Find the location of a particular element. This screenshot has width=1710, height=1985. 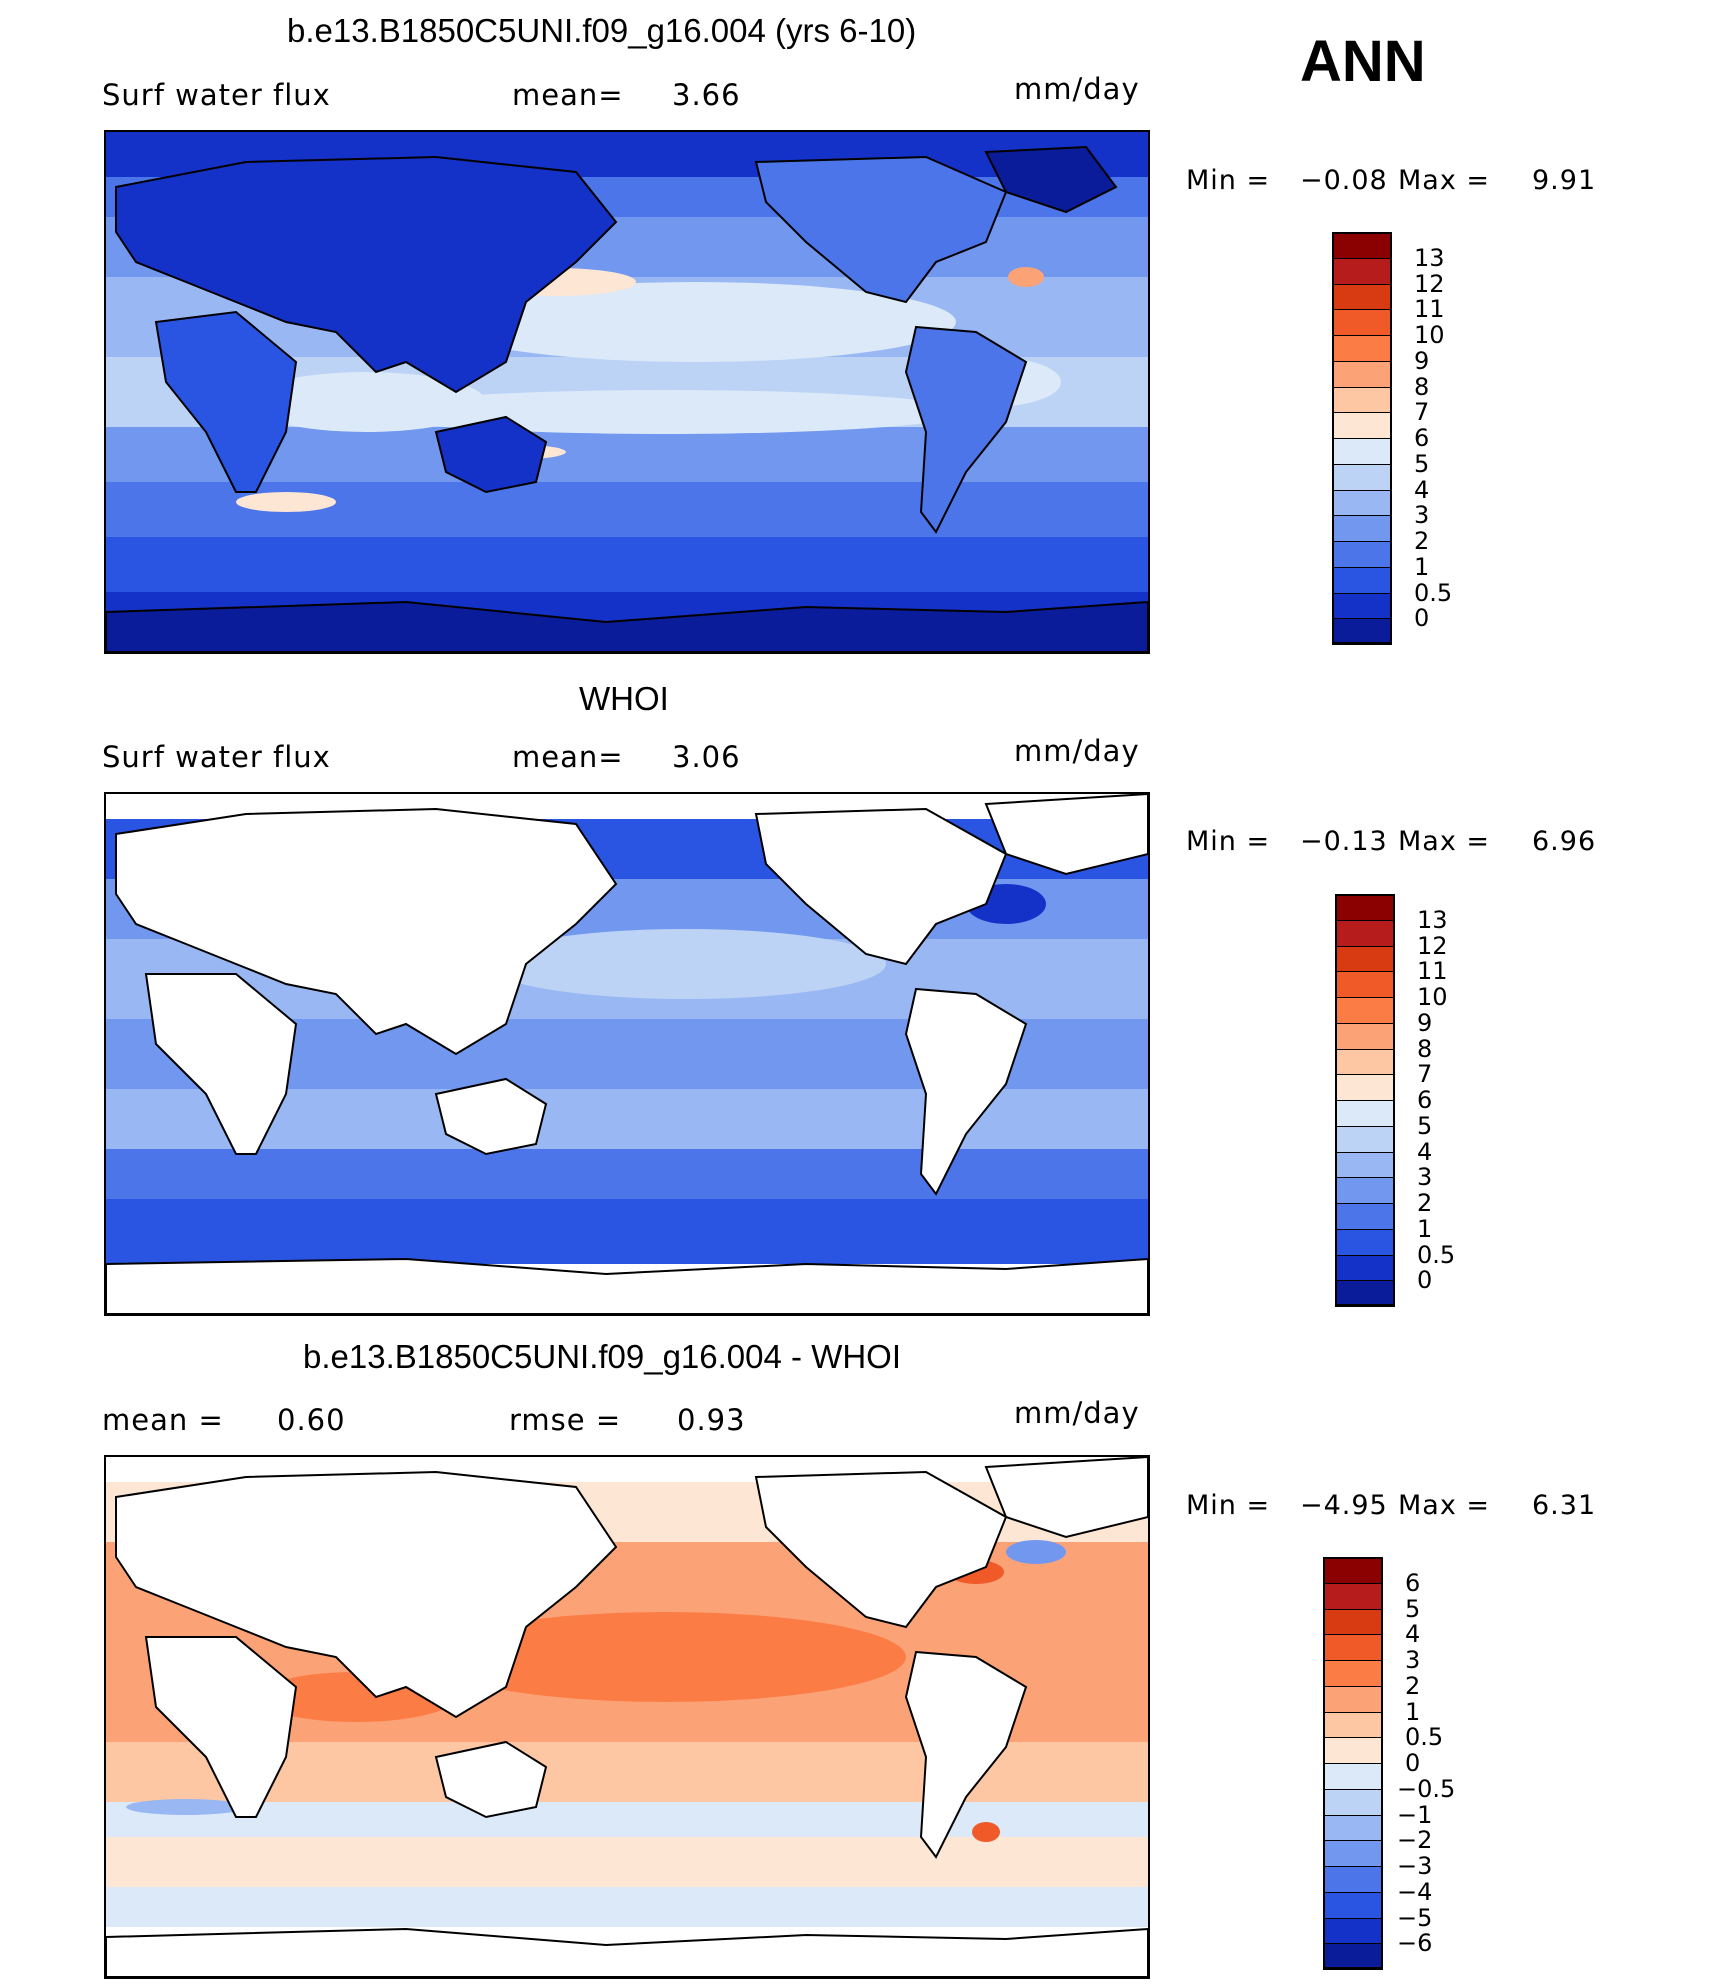

panel-3-rmse-label: rmse = is located at coordinates (565, 1420).